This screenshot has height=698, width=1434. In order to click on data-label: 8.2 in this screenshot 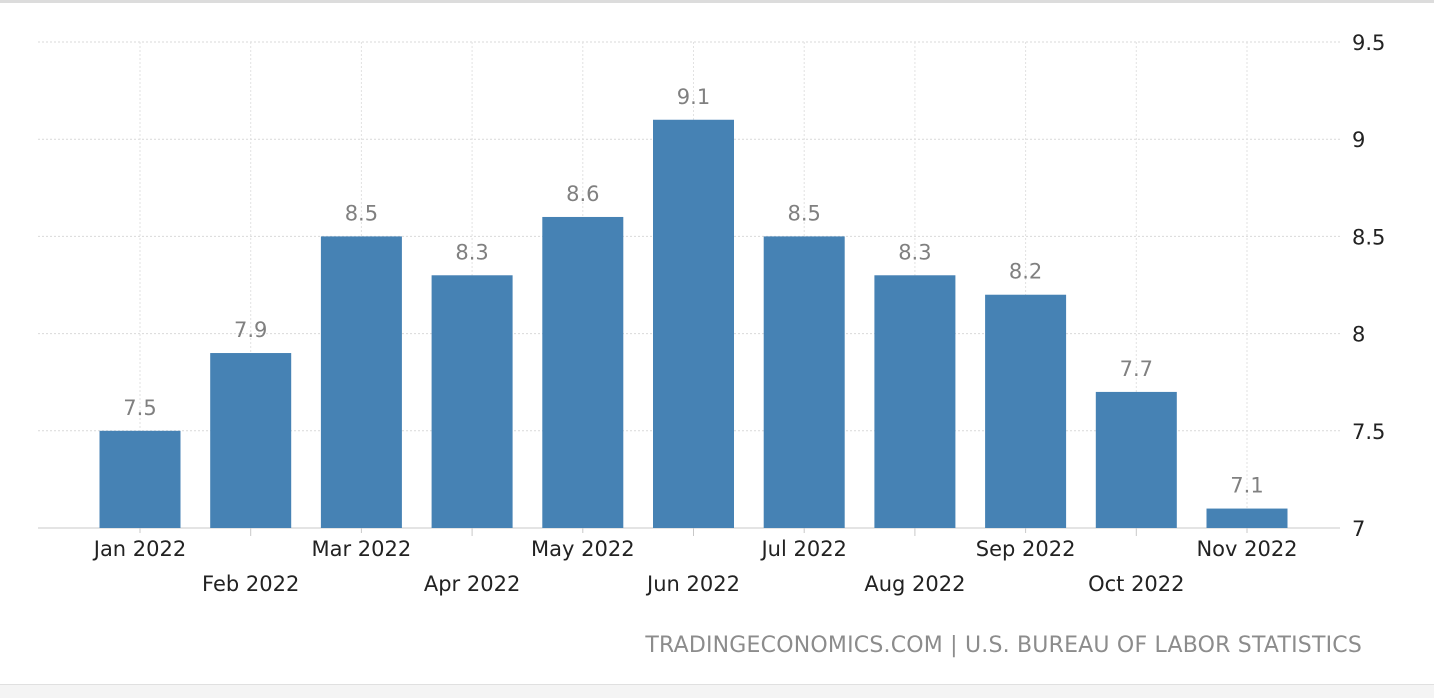, I will do `click(1025, 272)`.